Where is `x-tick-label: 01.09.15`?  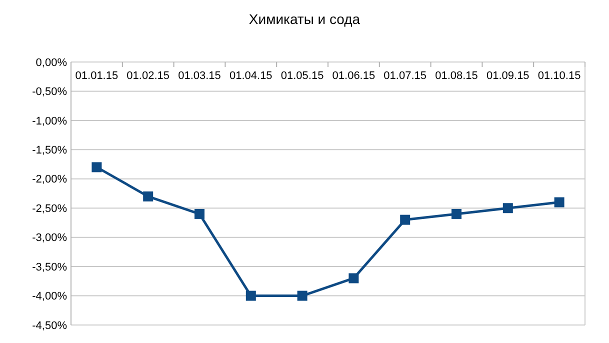
x-tick-label: 01.09.15 is located at coordinates (508, 76).